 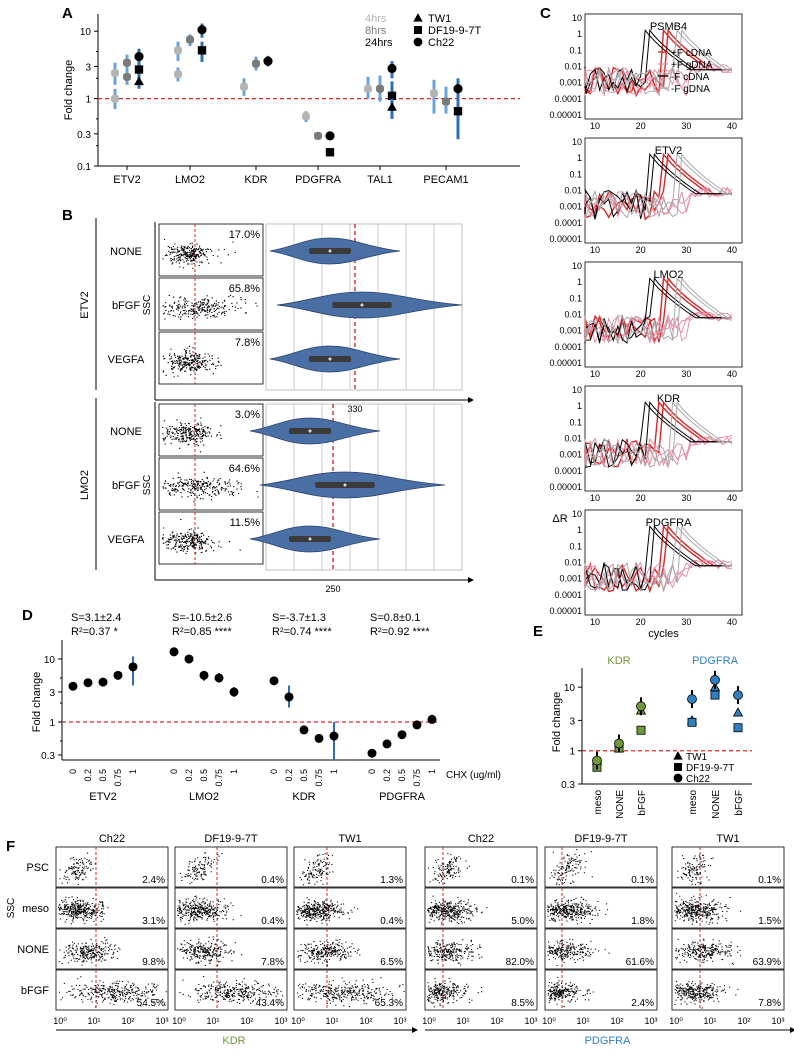 I want to click on e-legend-label: DF19-9-7T, so click(x=710, y=768).